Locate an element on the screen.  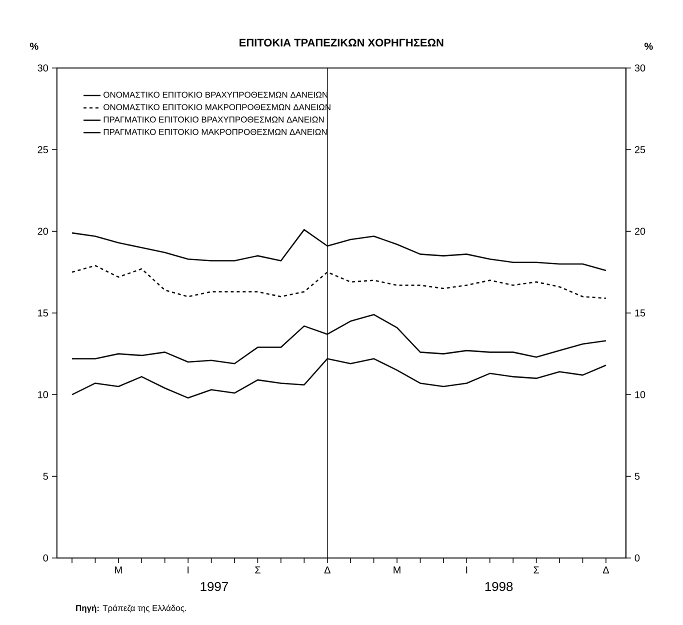
y2-tick-label: 30 is located at coordinates (640, 68).